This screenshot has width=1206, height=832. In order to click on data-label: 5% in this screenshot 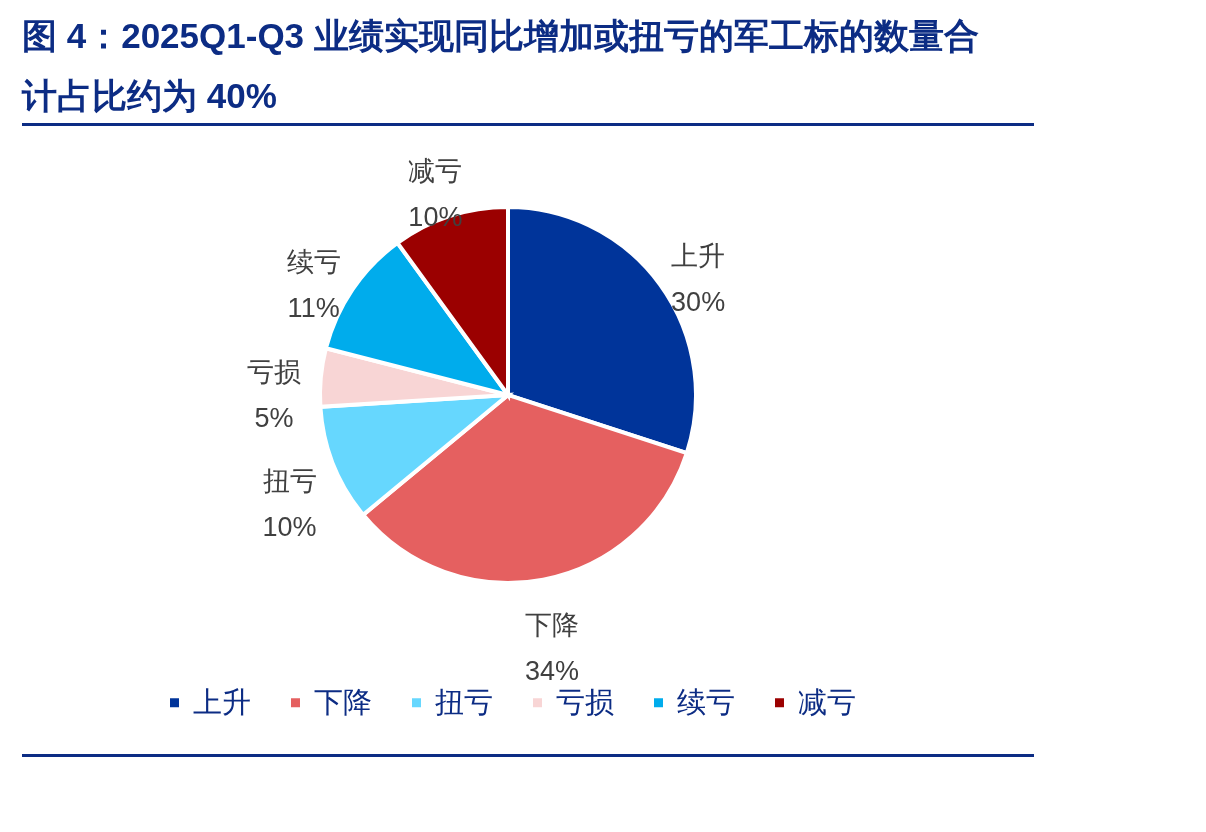, I will do `click(274, 417)`.